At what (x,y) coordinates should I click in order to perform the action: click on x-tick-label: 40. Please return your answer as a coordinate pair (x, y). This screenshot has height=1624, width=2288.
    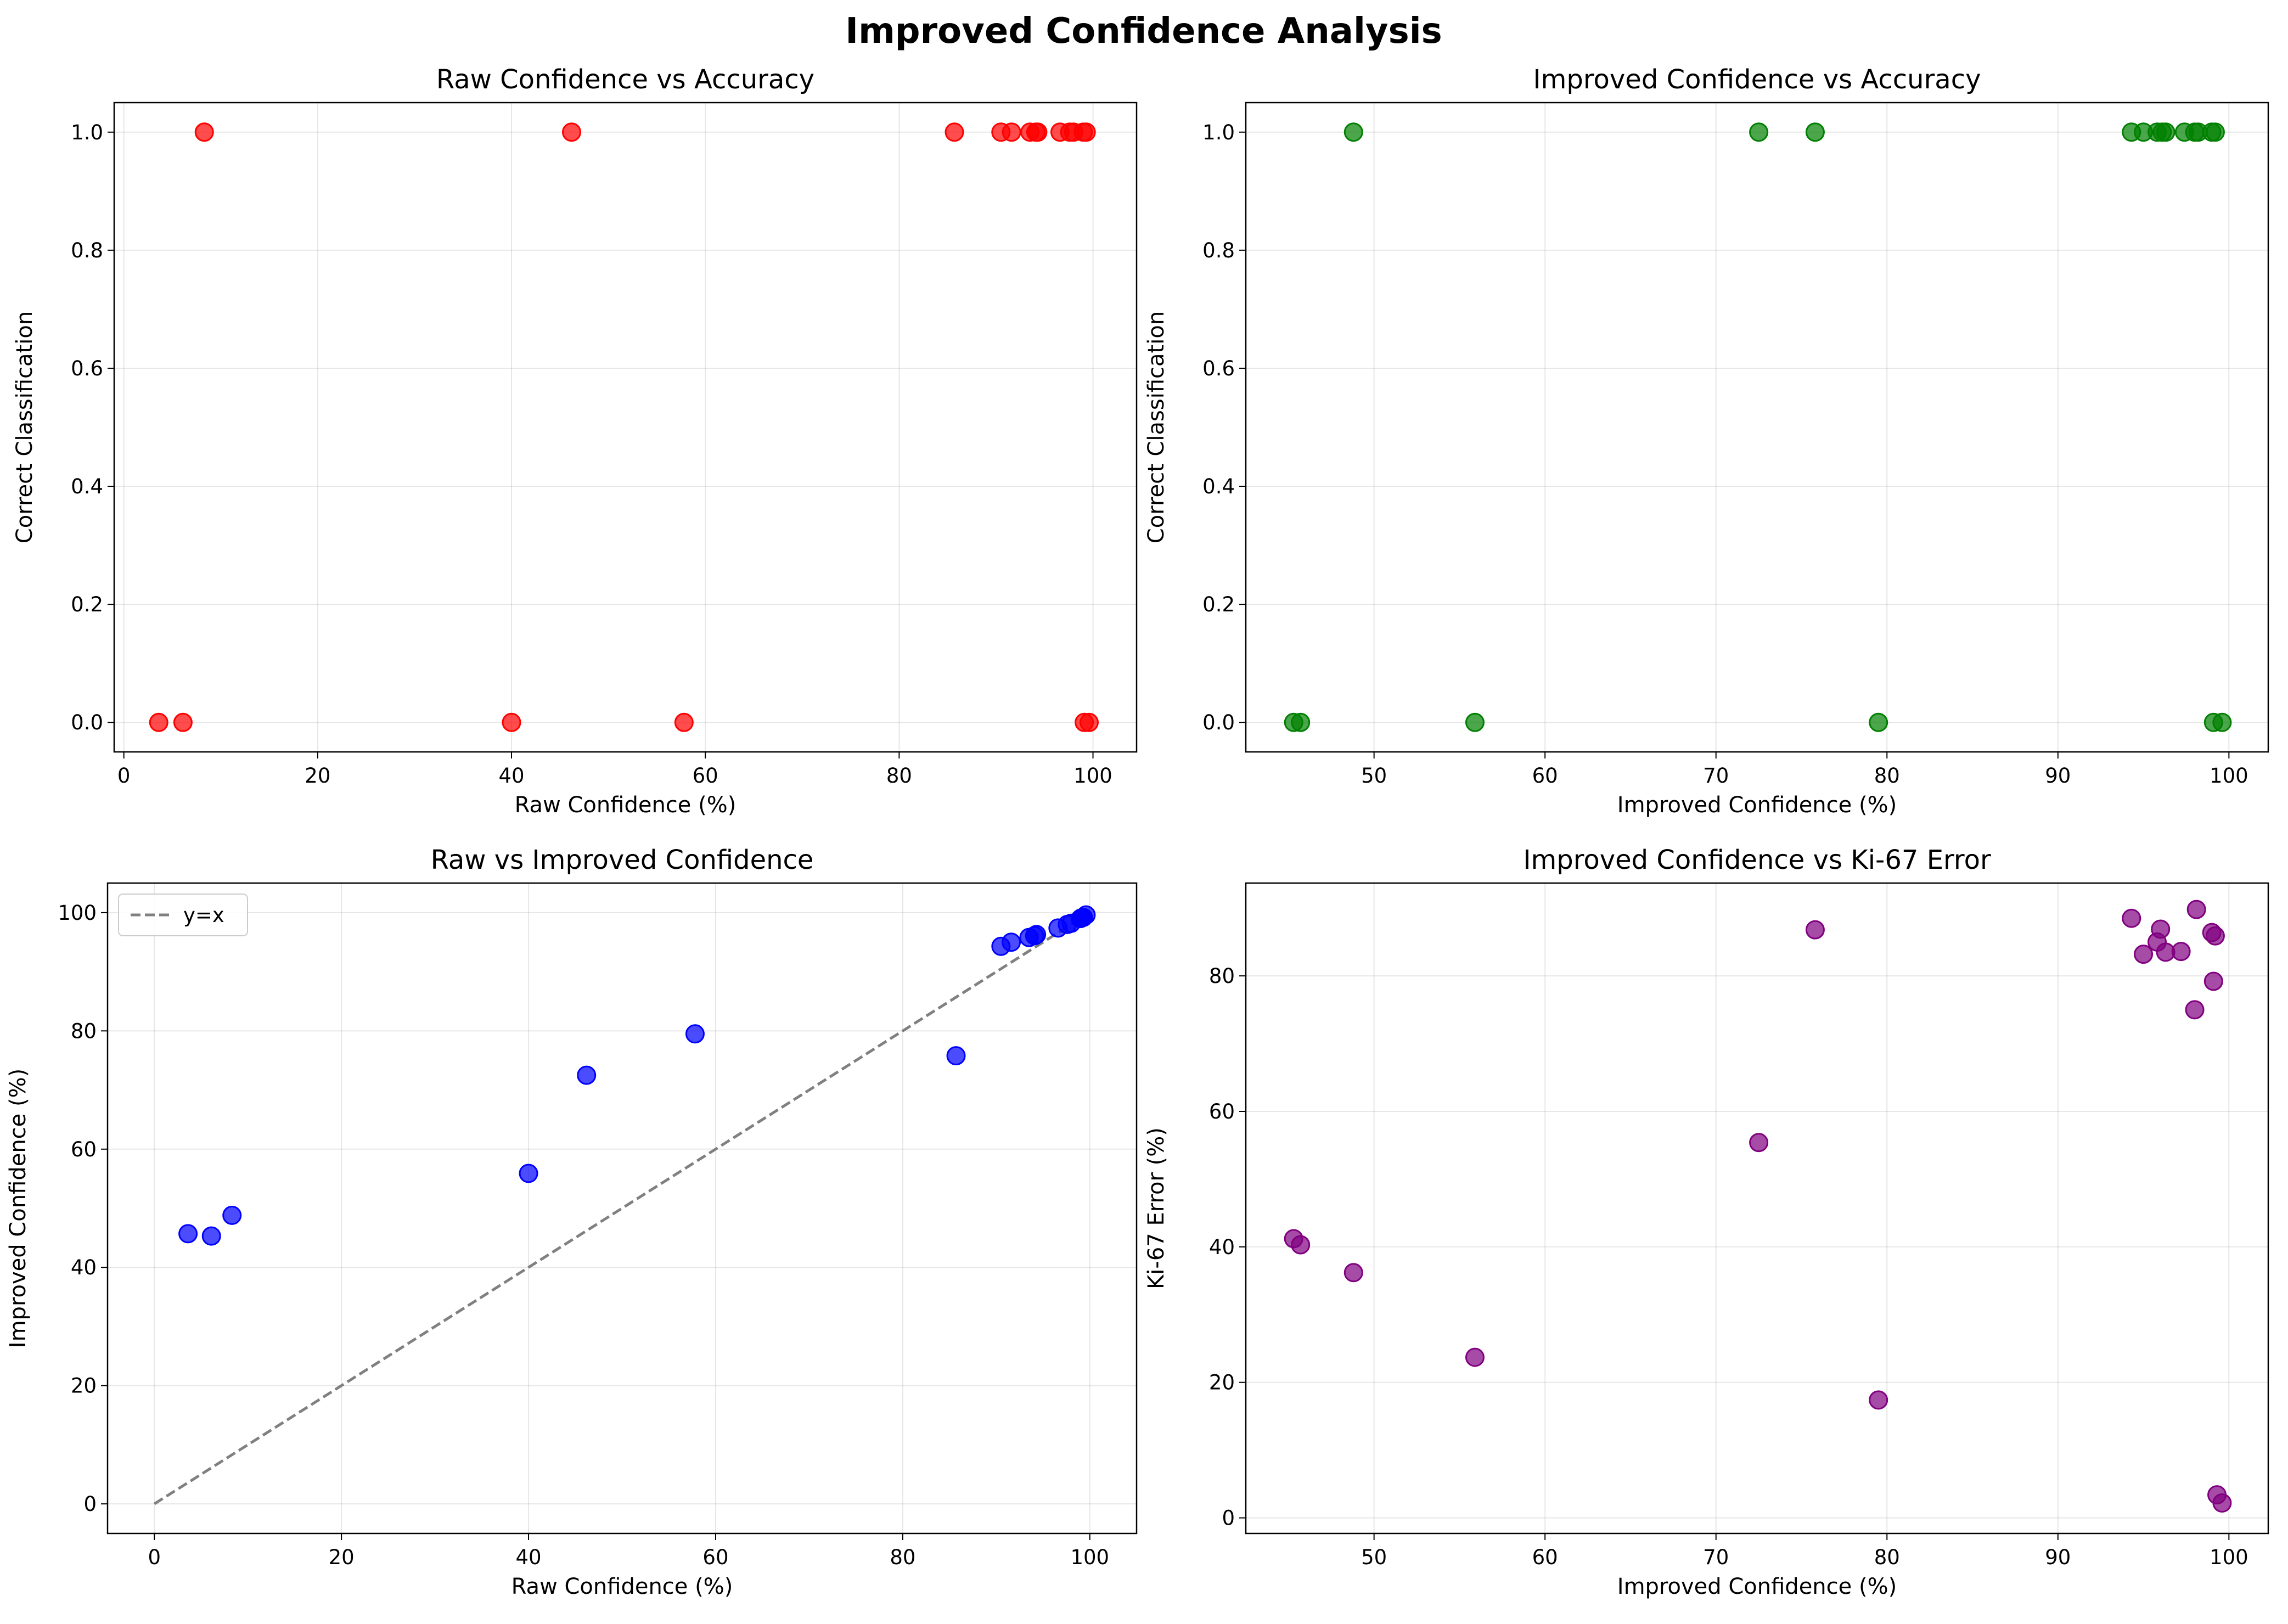
    Looking at the image, I should click on (511, 776).